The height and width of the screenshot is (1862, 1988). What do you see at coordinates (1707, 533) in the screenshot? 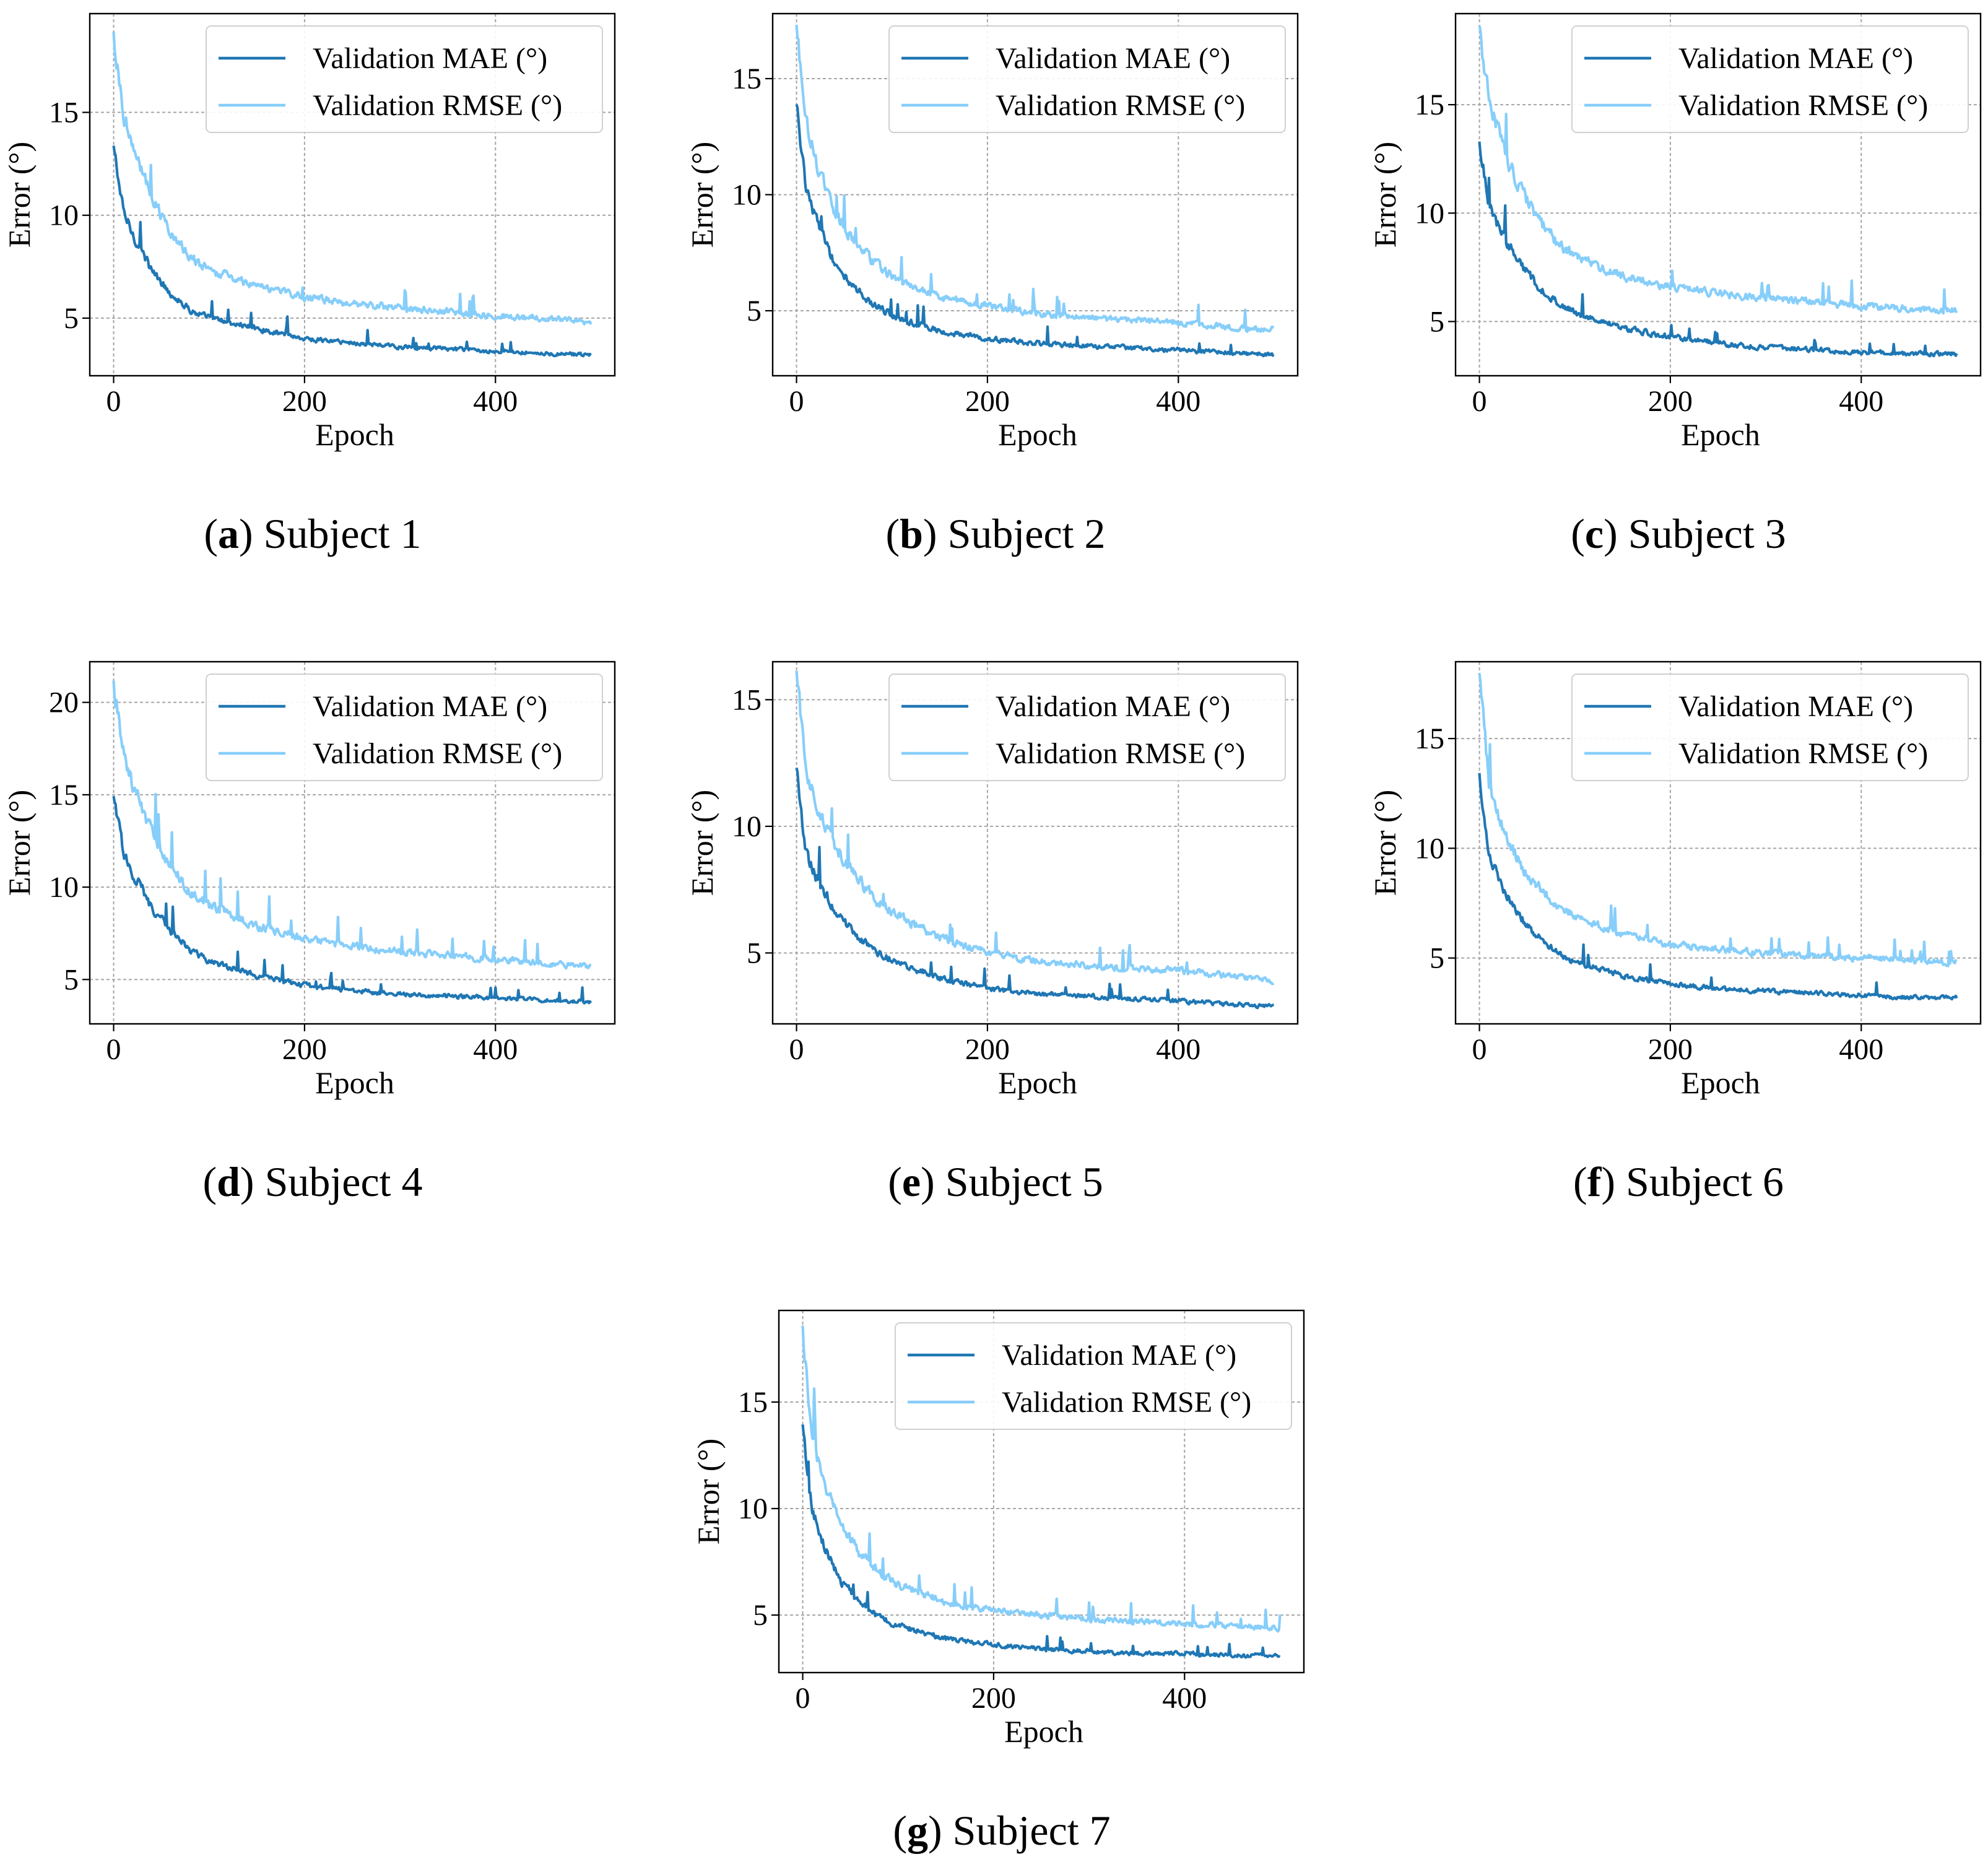
I see `caption-text: Subject 3` at bounding box center [1707, 533].